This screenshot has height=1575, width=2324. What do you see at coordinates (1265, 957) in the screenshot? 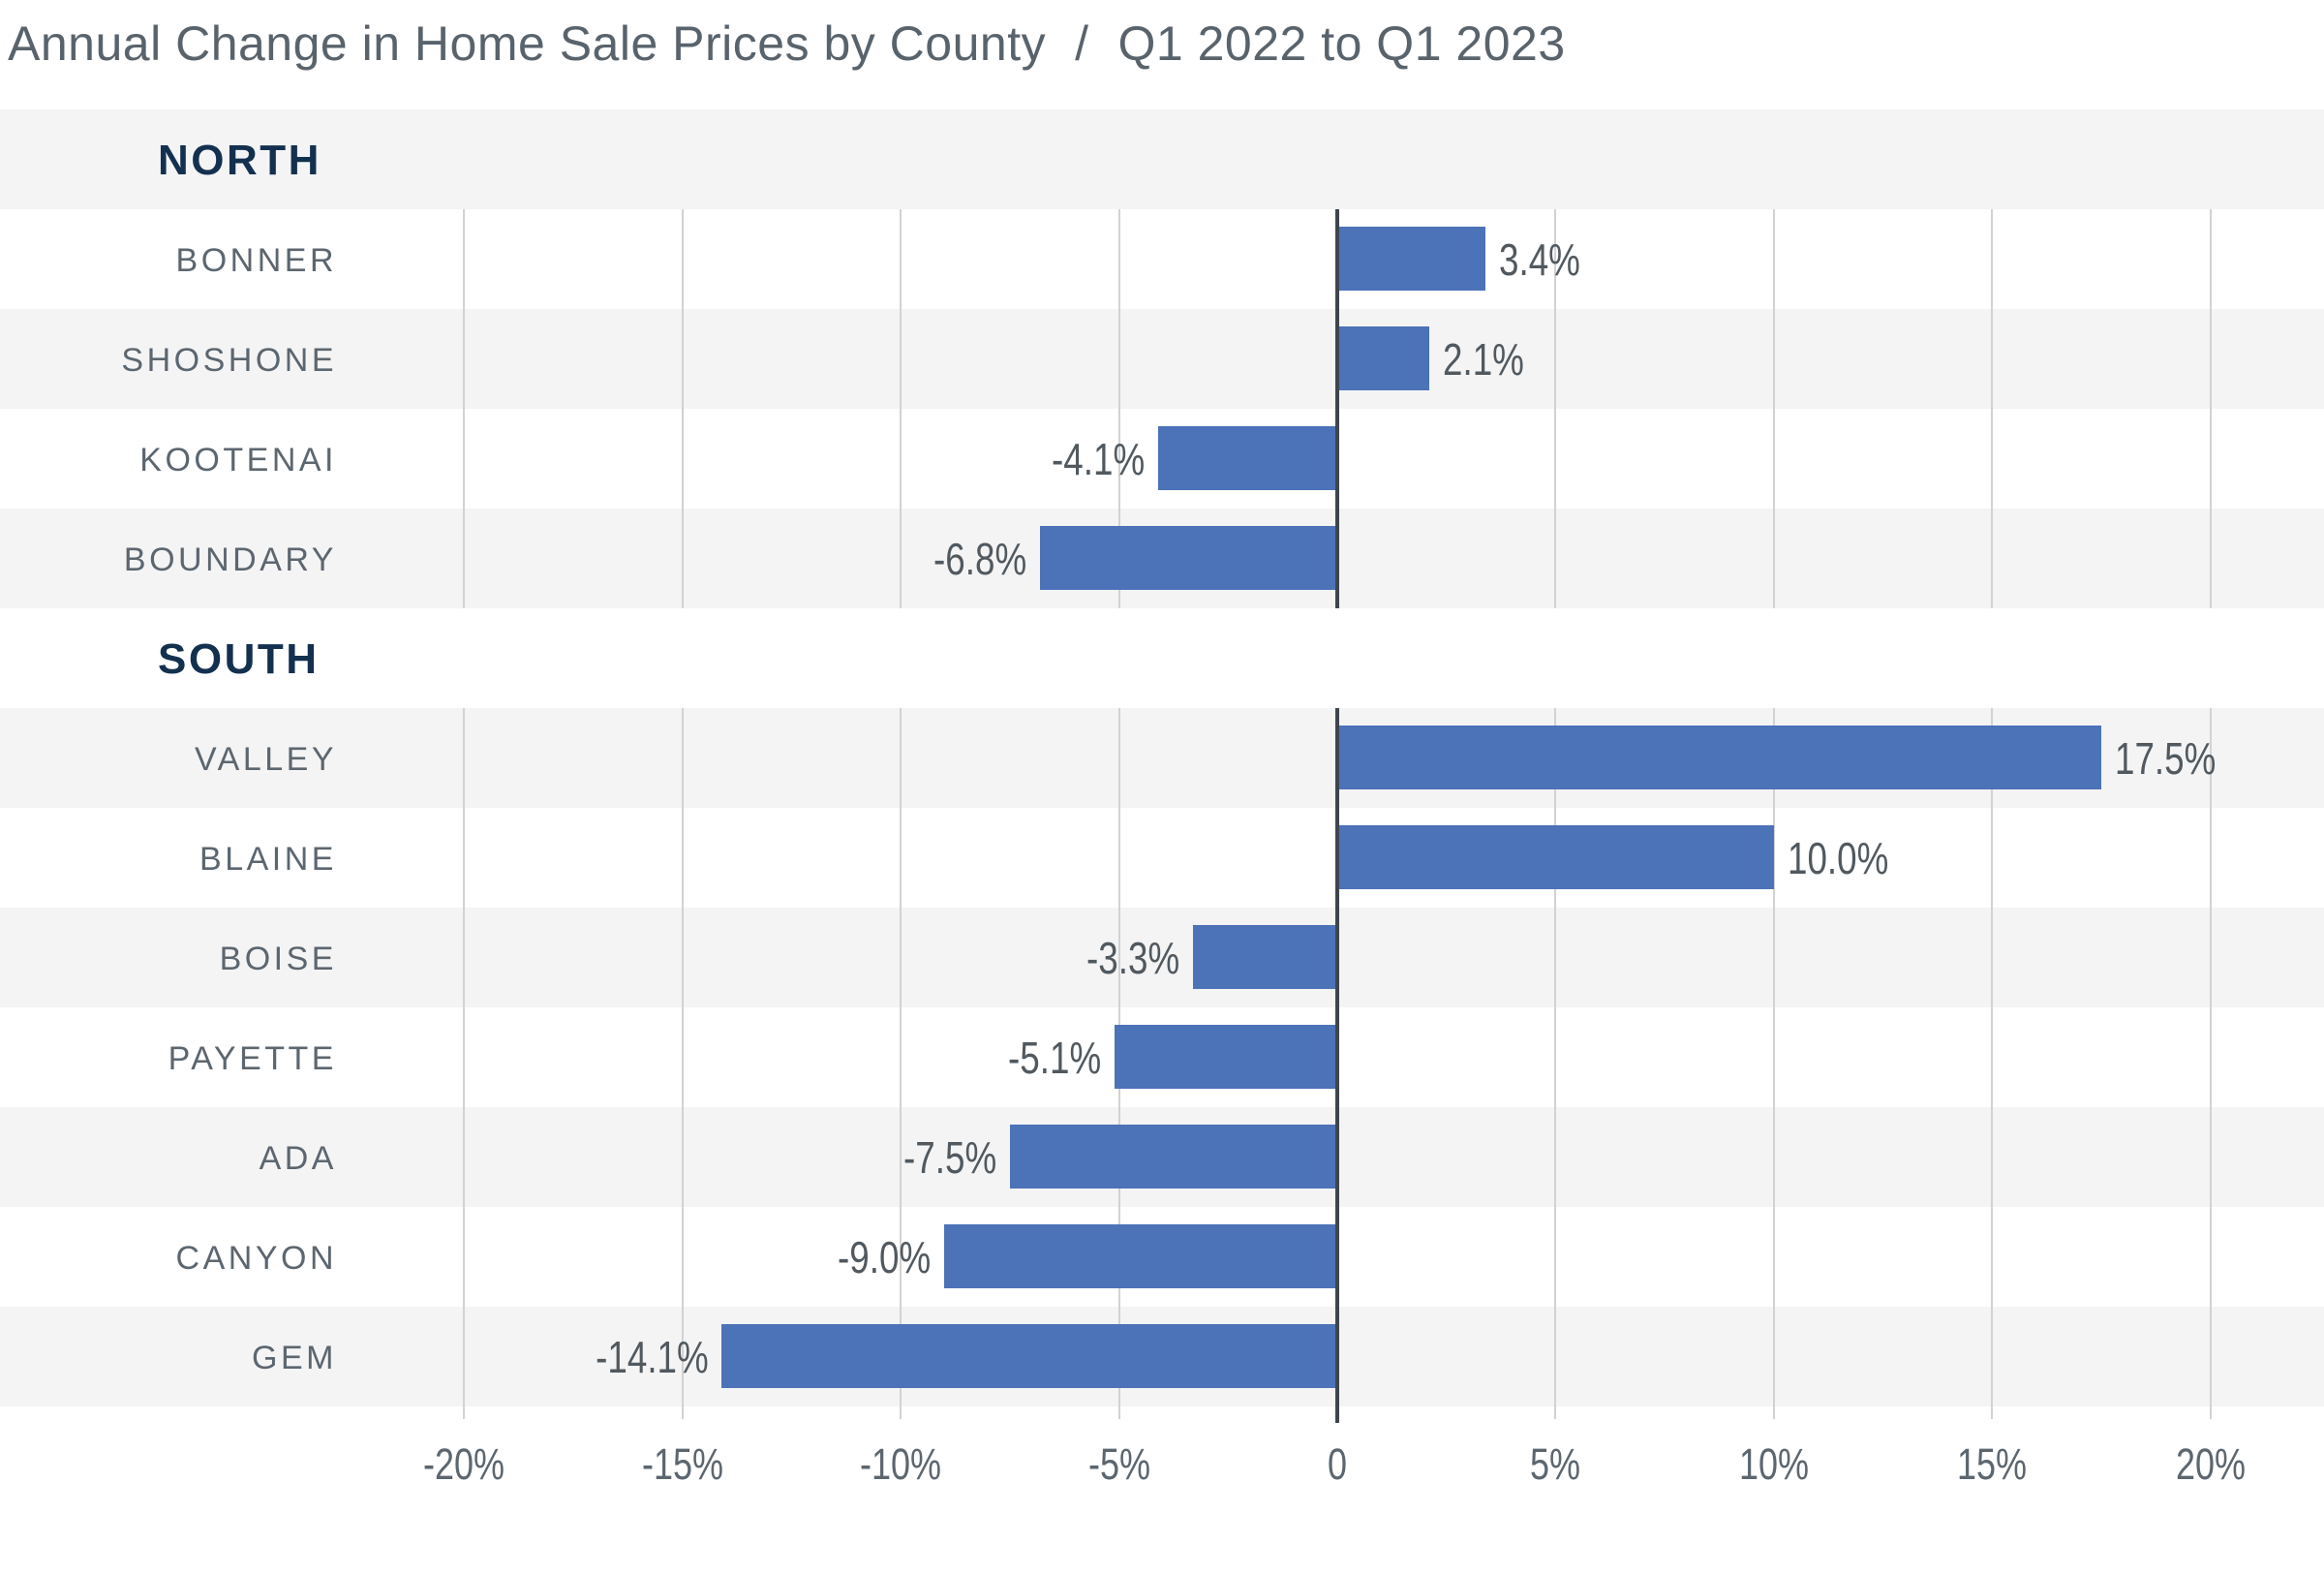
I see `bar-boise` at bounding box center [1265, 957].